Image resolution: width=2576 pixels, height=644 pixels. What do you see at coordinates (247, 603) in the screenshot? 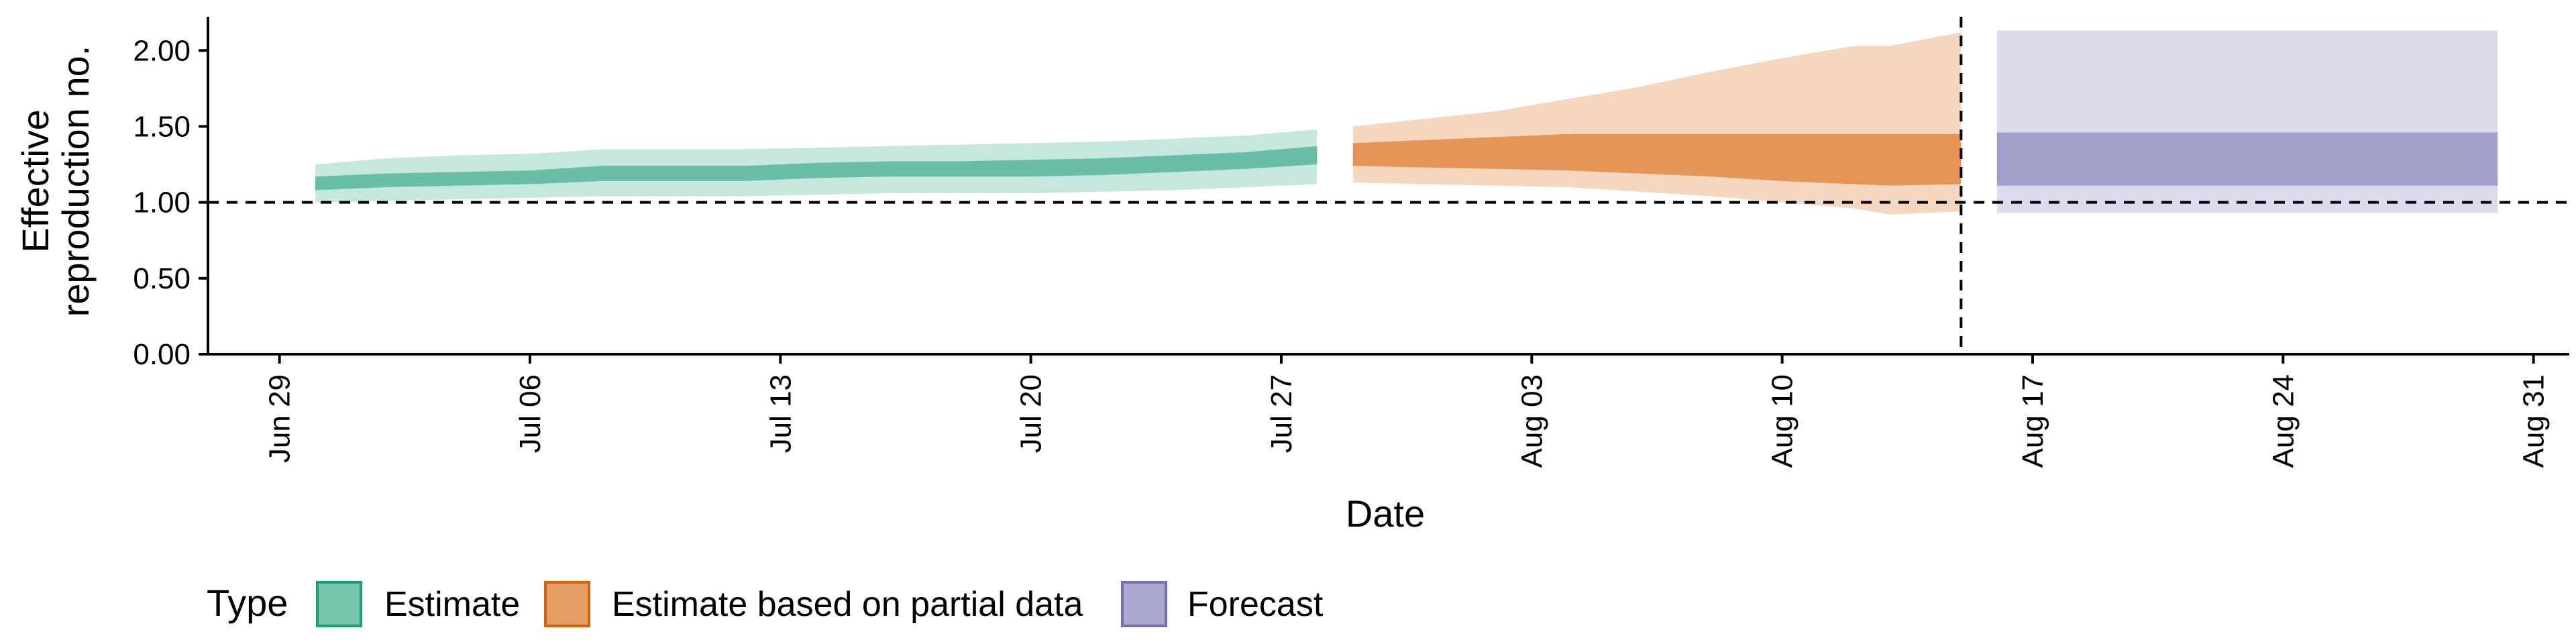
I see `legend-title: Type` at bounding box center [247, 603].